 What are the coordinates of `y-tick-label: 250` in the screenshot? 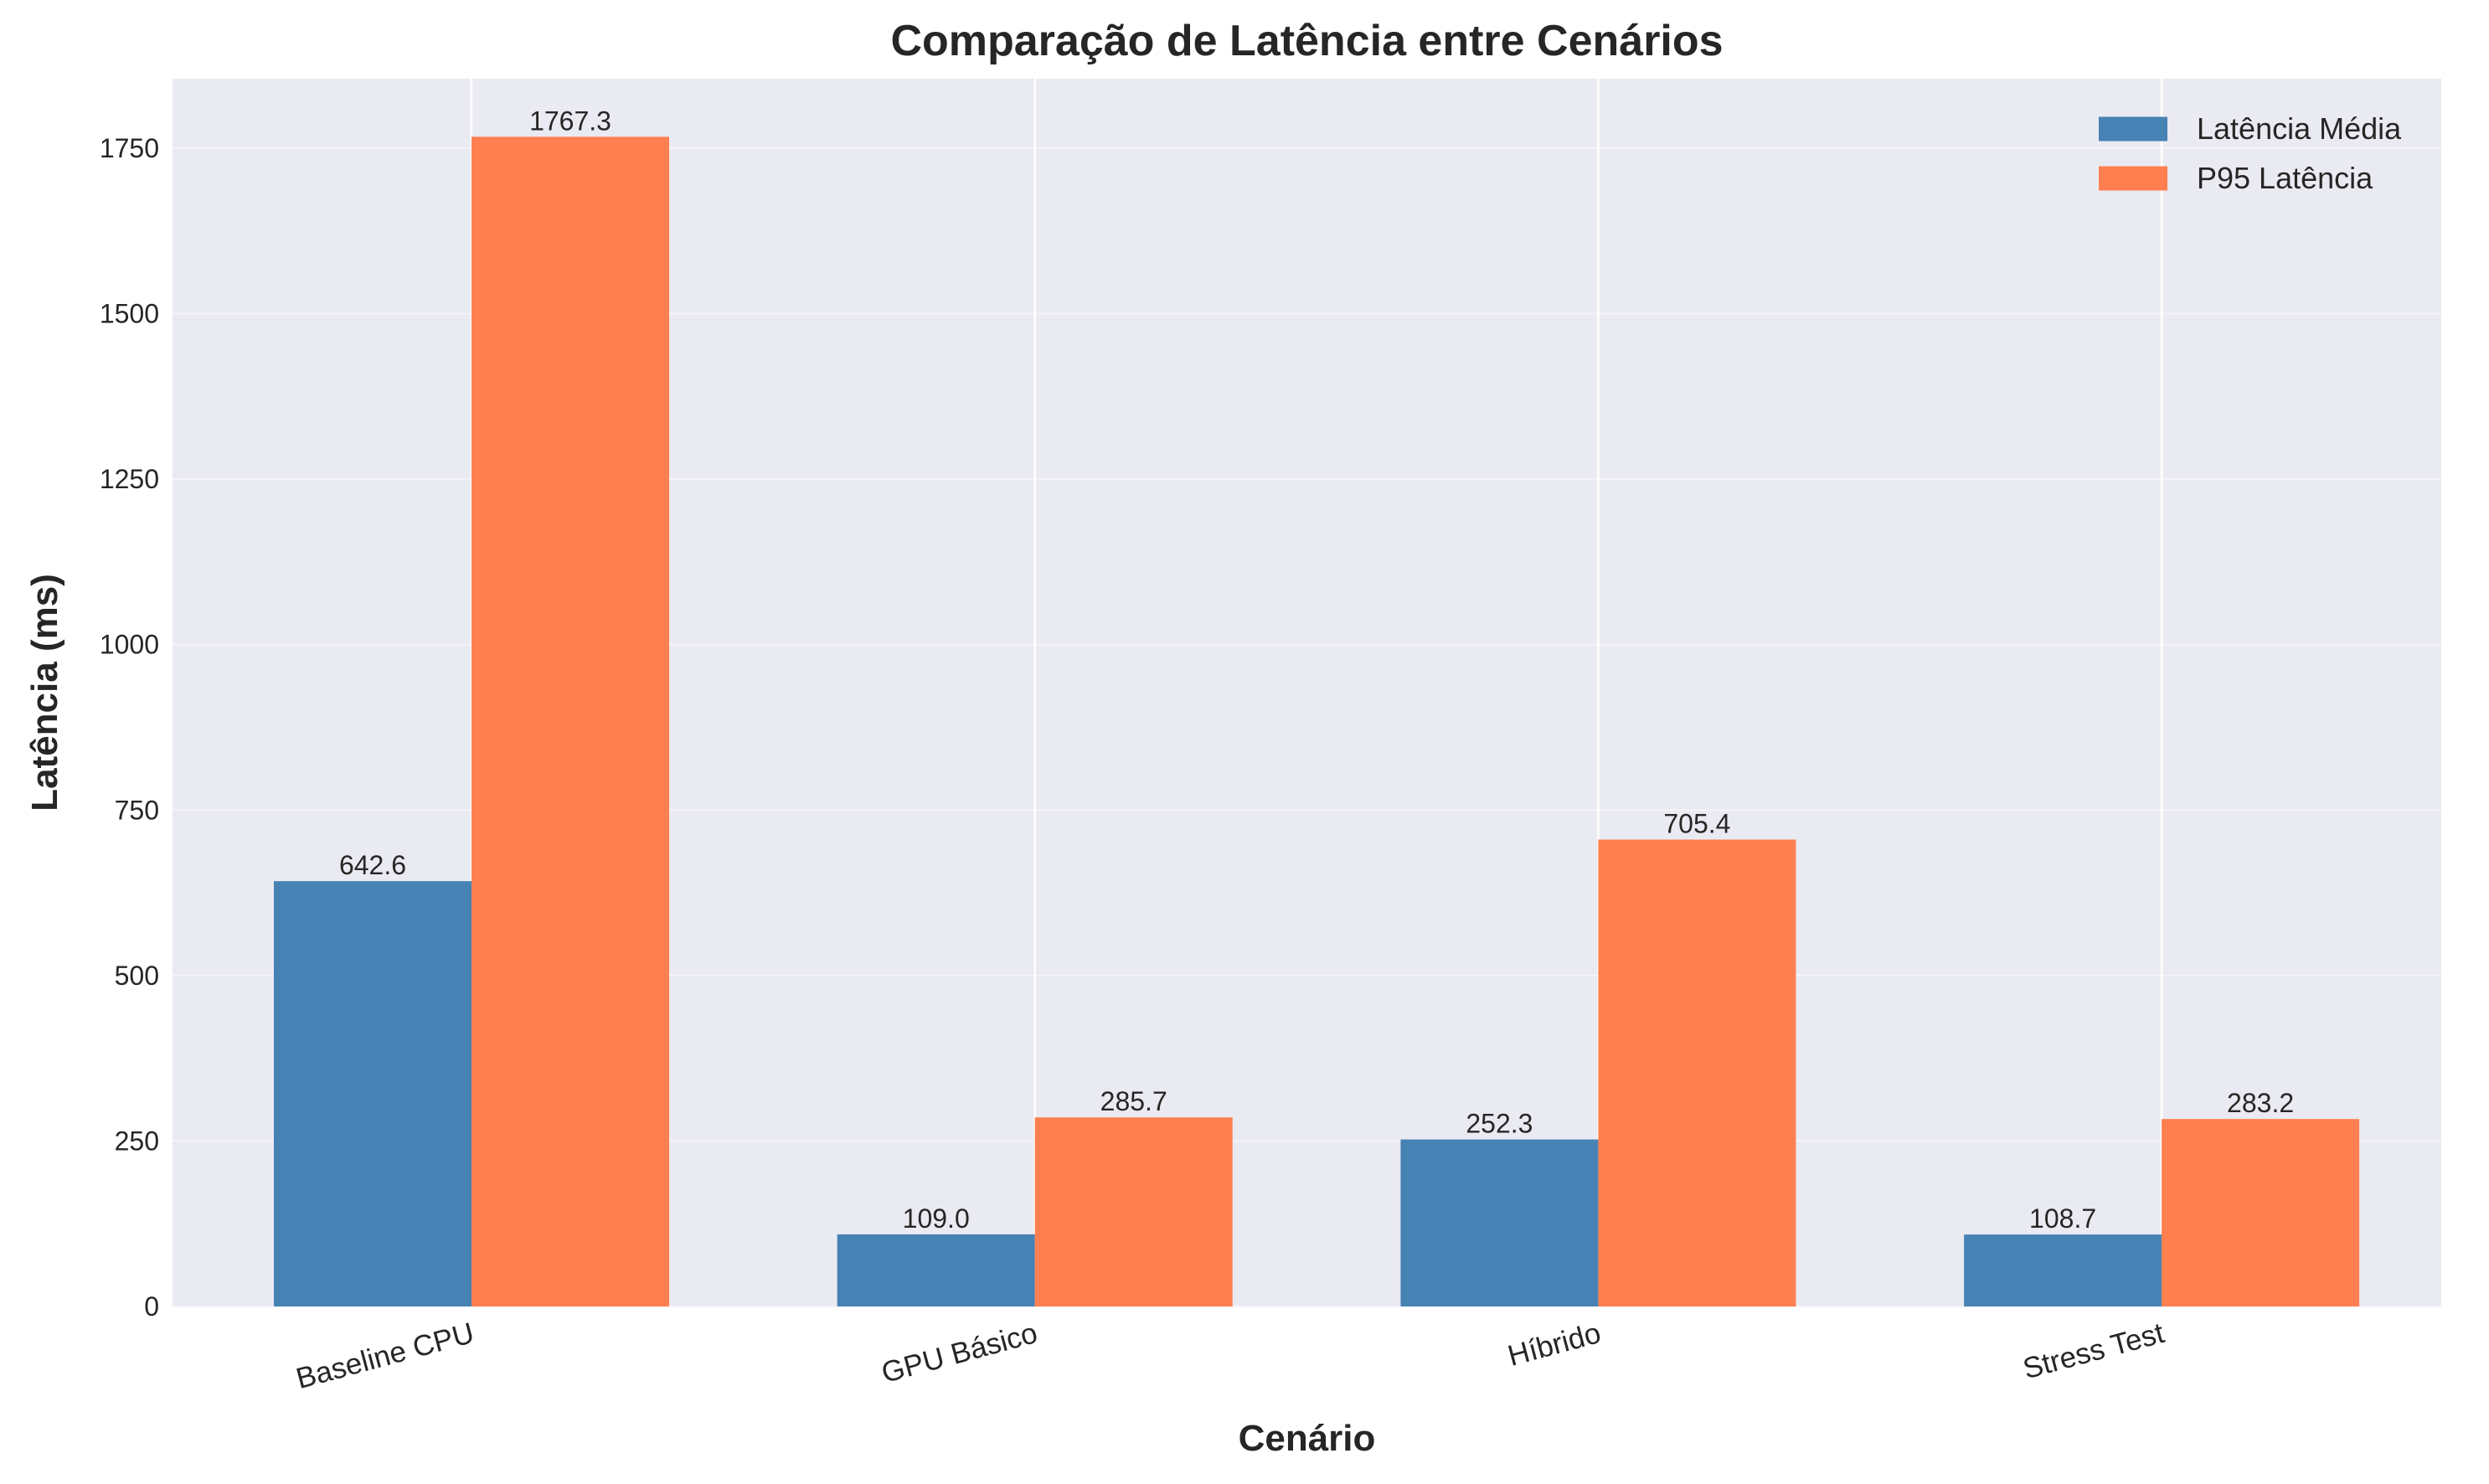 It's located at (137, 1141).